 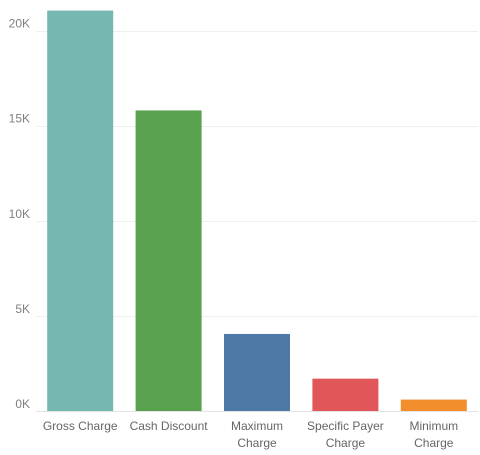 I want to click on x-category-label: Specific Payer Charge, so click(x=345, y=434).